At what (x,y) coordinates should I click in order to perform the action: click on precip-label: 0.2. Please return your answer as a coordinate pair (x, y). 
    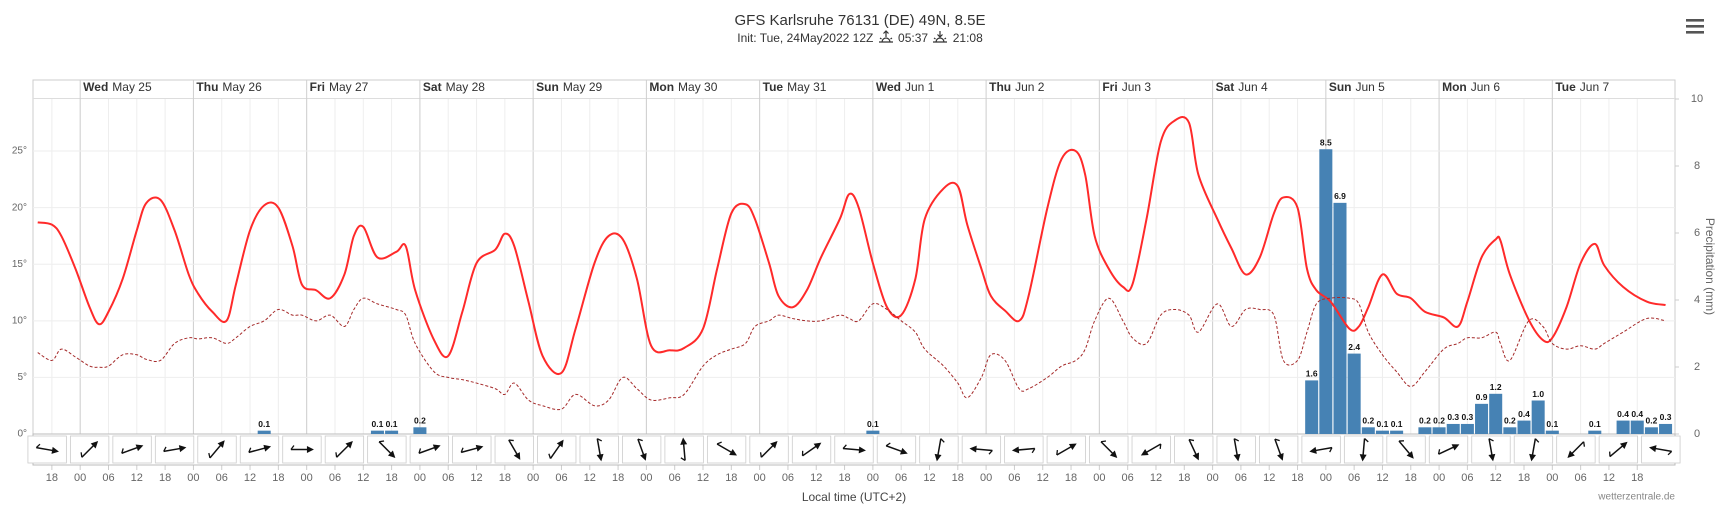
    Looking at the image, I should click on (1425, 421).